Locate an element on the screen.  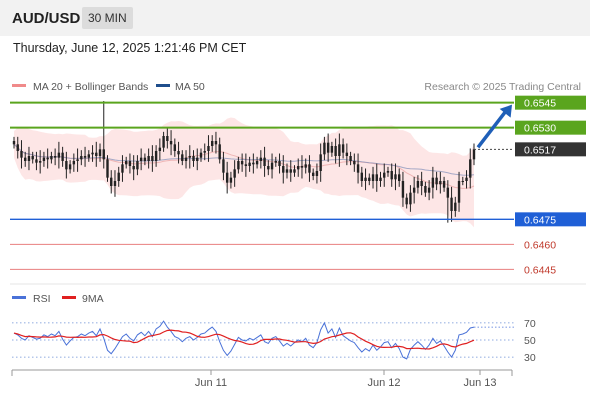
forecast-arrow-head is located at coordinates (505, 111).